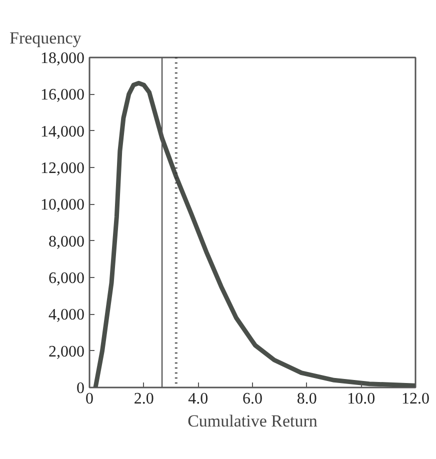 Image resolution: width=436 pixels, height=459 pixels. What do you see at coordinates (198, 399) in the screenshot?
I see `x-tick-label: 4.0` at bounding box center [198, 399].